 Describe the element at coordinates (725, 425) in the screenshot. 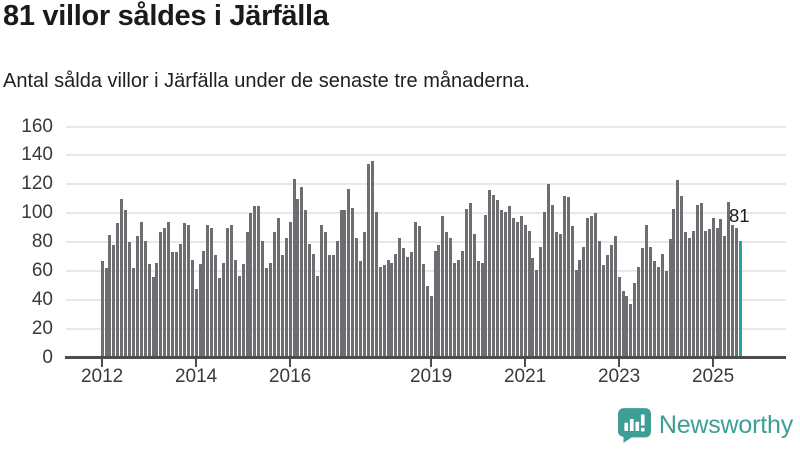

I see `newsworthy-wordmark: Newsworthy` at that location.